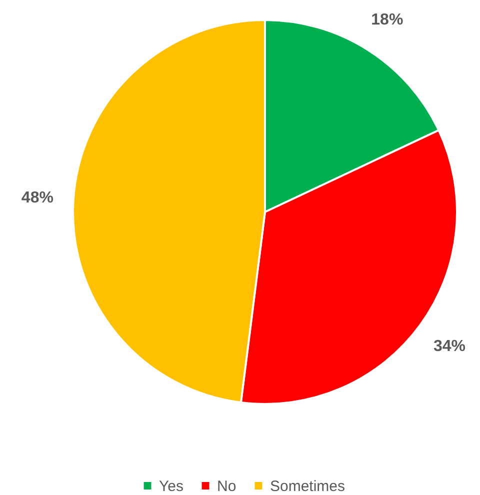  Describe the element at coordinates (171, 486) in the screenshot. I see `legend-label: Yes` at that location.